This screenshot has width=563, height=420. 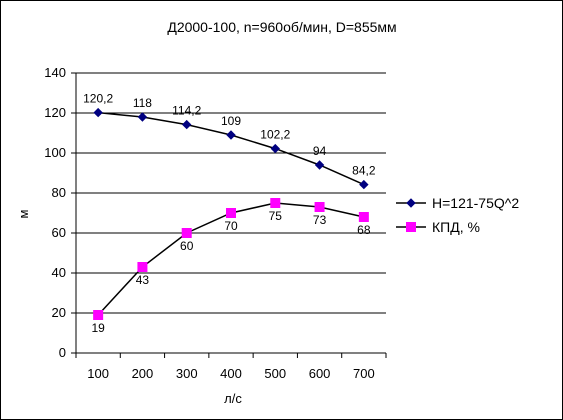 What do you see at coordinates (281, 27) in the screenshot?
I see `chart-title: Д2000-100, n=960об/мин, D=855мм` at bounding box center [281, 27].